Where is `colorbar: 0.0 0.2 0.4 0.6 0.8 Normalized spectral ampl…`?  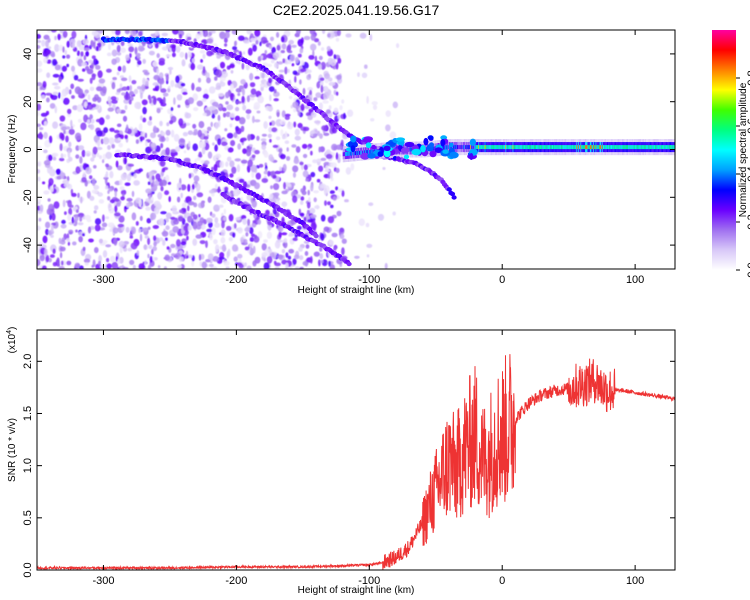 colorbar: 0.0 0.2 0.4 0.6 0.8 Normalized spectral ampl… is located at coordinates (731, 154).